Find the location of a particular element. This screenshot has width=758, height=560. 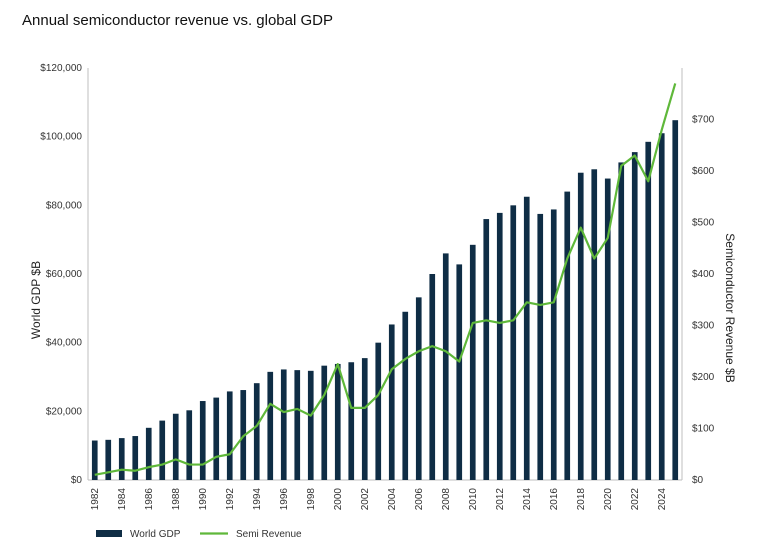

bar-world-gdp-2025 is located at coordinates (675, 300).